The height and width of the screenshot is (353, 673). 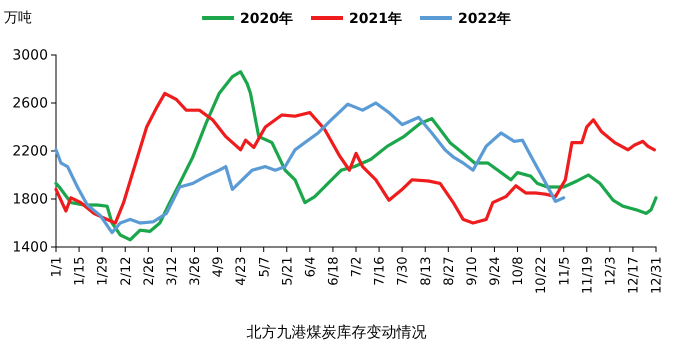 I want to click on x-tick-label: 9/10, so click(x=472, y=271).